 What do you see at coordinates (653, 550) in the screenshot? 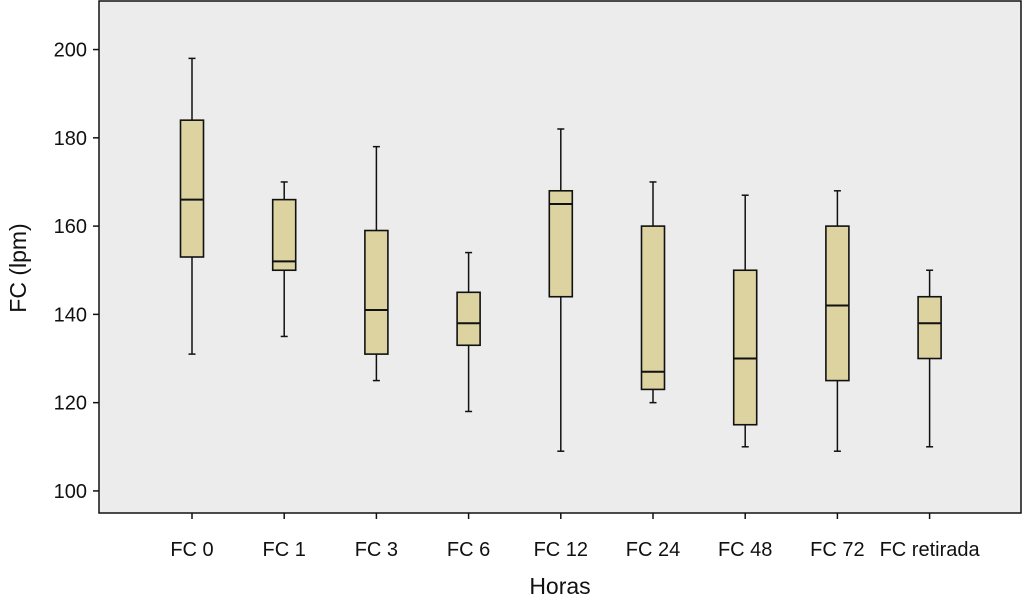
I see `x-tick-label: FC 24` at bounding box center [653, 550].